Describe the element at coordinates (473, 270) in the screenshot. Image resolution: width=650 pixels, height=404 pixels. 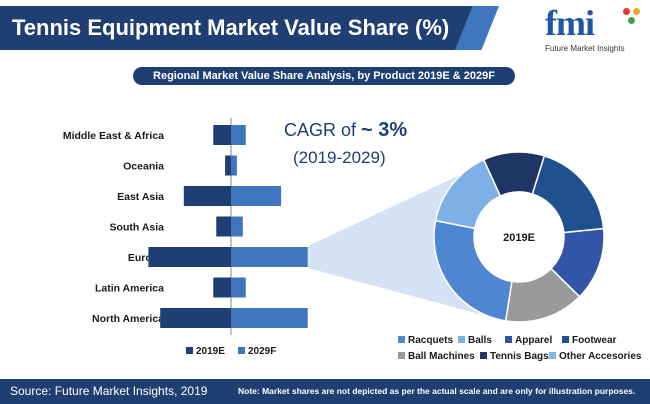
I see `slice-racquets` at that location.